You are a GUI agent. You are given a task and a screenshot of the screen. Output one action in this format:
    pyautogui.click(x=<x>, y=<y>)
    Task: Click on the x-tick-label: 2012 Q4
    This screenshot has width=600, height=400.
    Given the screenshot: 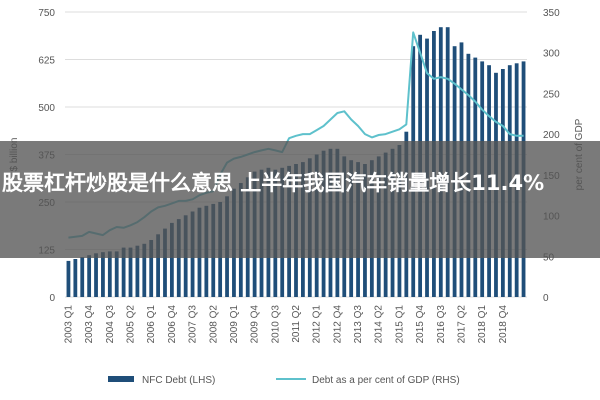 What is the action you would take?
    pyautogui.click(x=337, y=324)
    